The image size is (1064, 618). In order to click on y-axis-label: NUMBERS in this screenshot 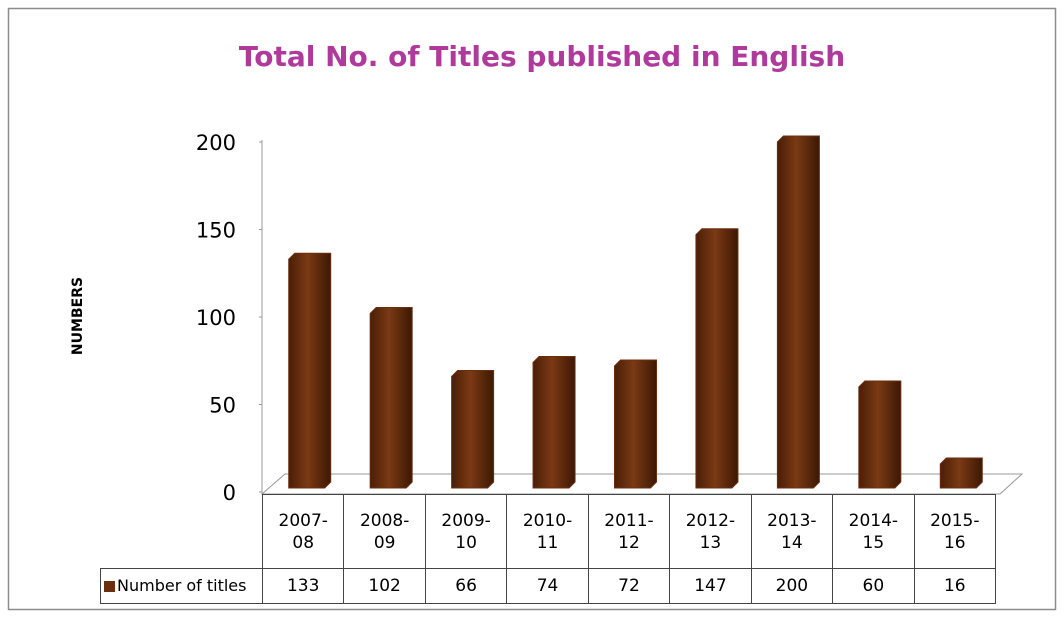, I will do `click(78, 316)`.